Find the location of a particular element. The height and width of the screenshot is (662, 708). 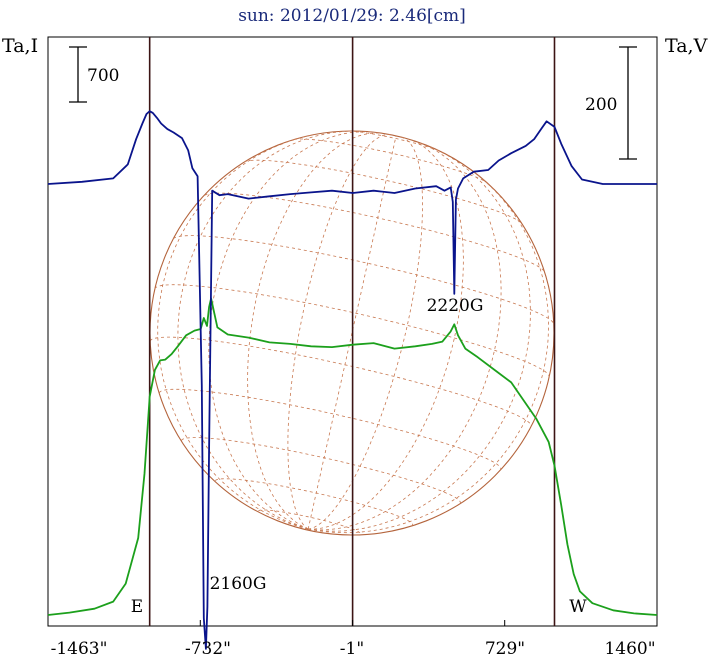

x-tick-label: -1463" is located at coordinates (79, 649).